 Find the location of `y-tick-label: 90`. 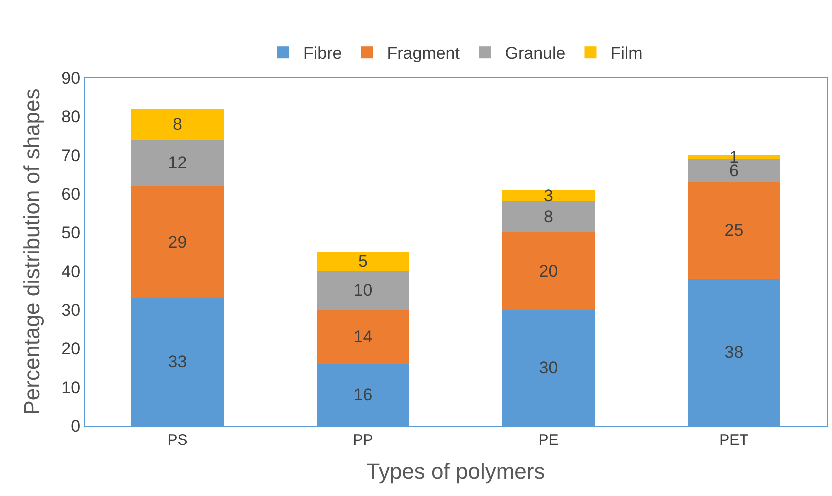

y-tick-label: 90 is located at coordinates (71, 78).